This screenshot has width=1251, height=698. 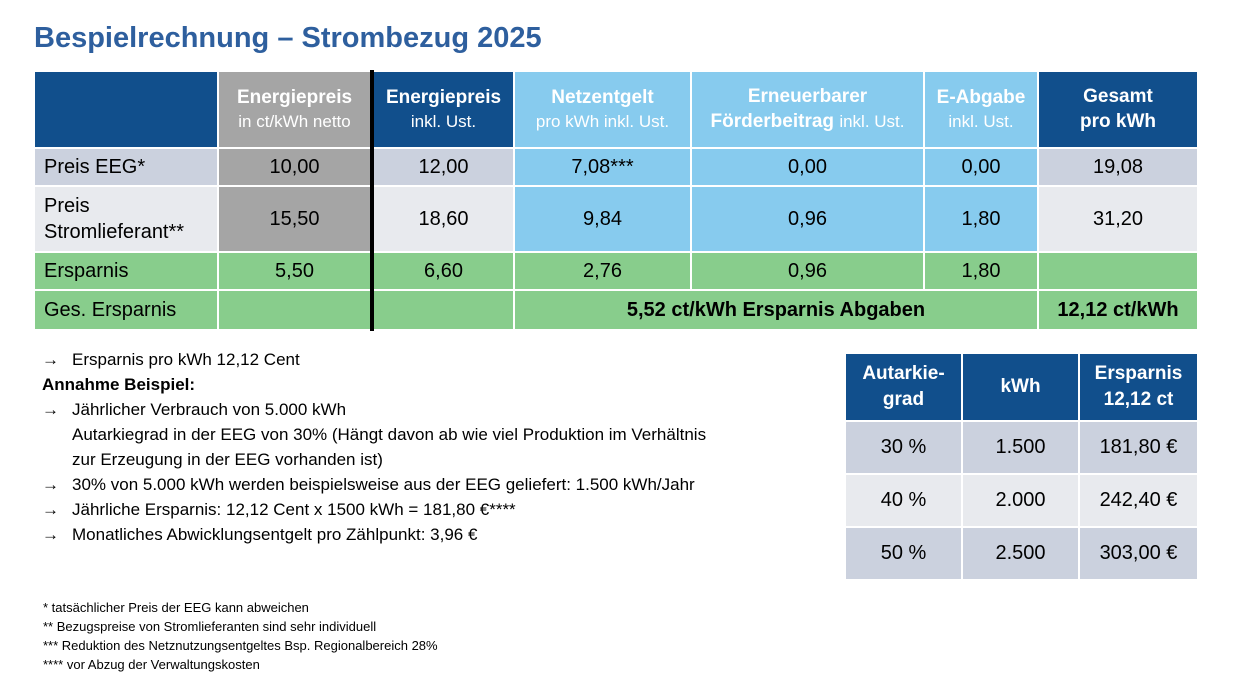 What do you see at coordinates (1118, 109) in the screenshot?
I see `header-gesamt: Gesamt pro kWh` at bounding box center [1118, 109].